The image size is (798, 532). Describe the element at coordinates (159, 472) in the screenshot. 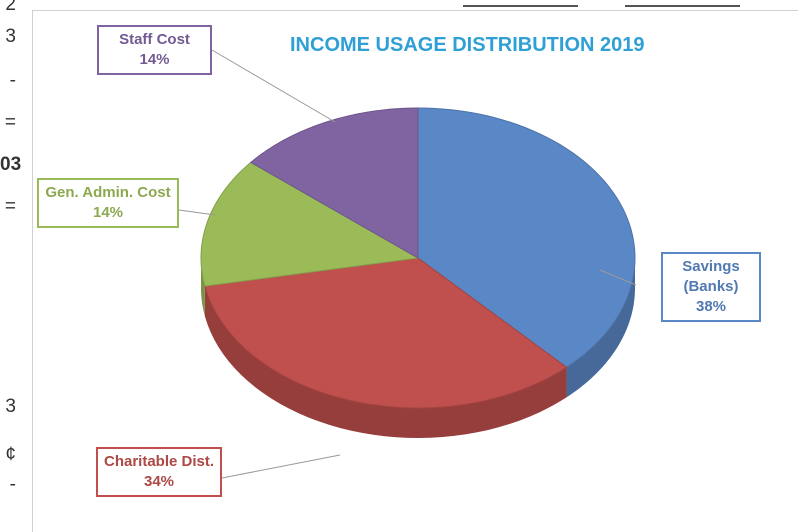

I see `data-label: Charitable Dist. 34%` at that location.